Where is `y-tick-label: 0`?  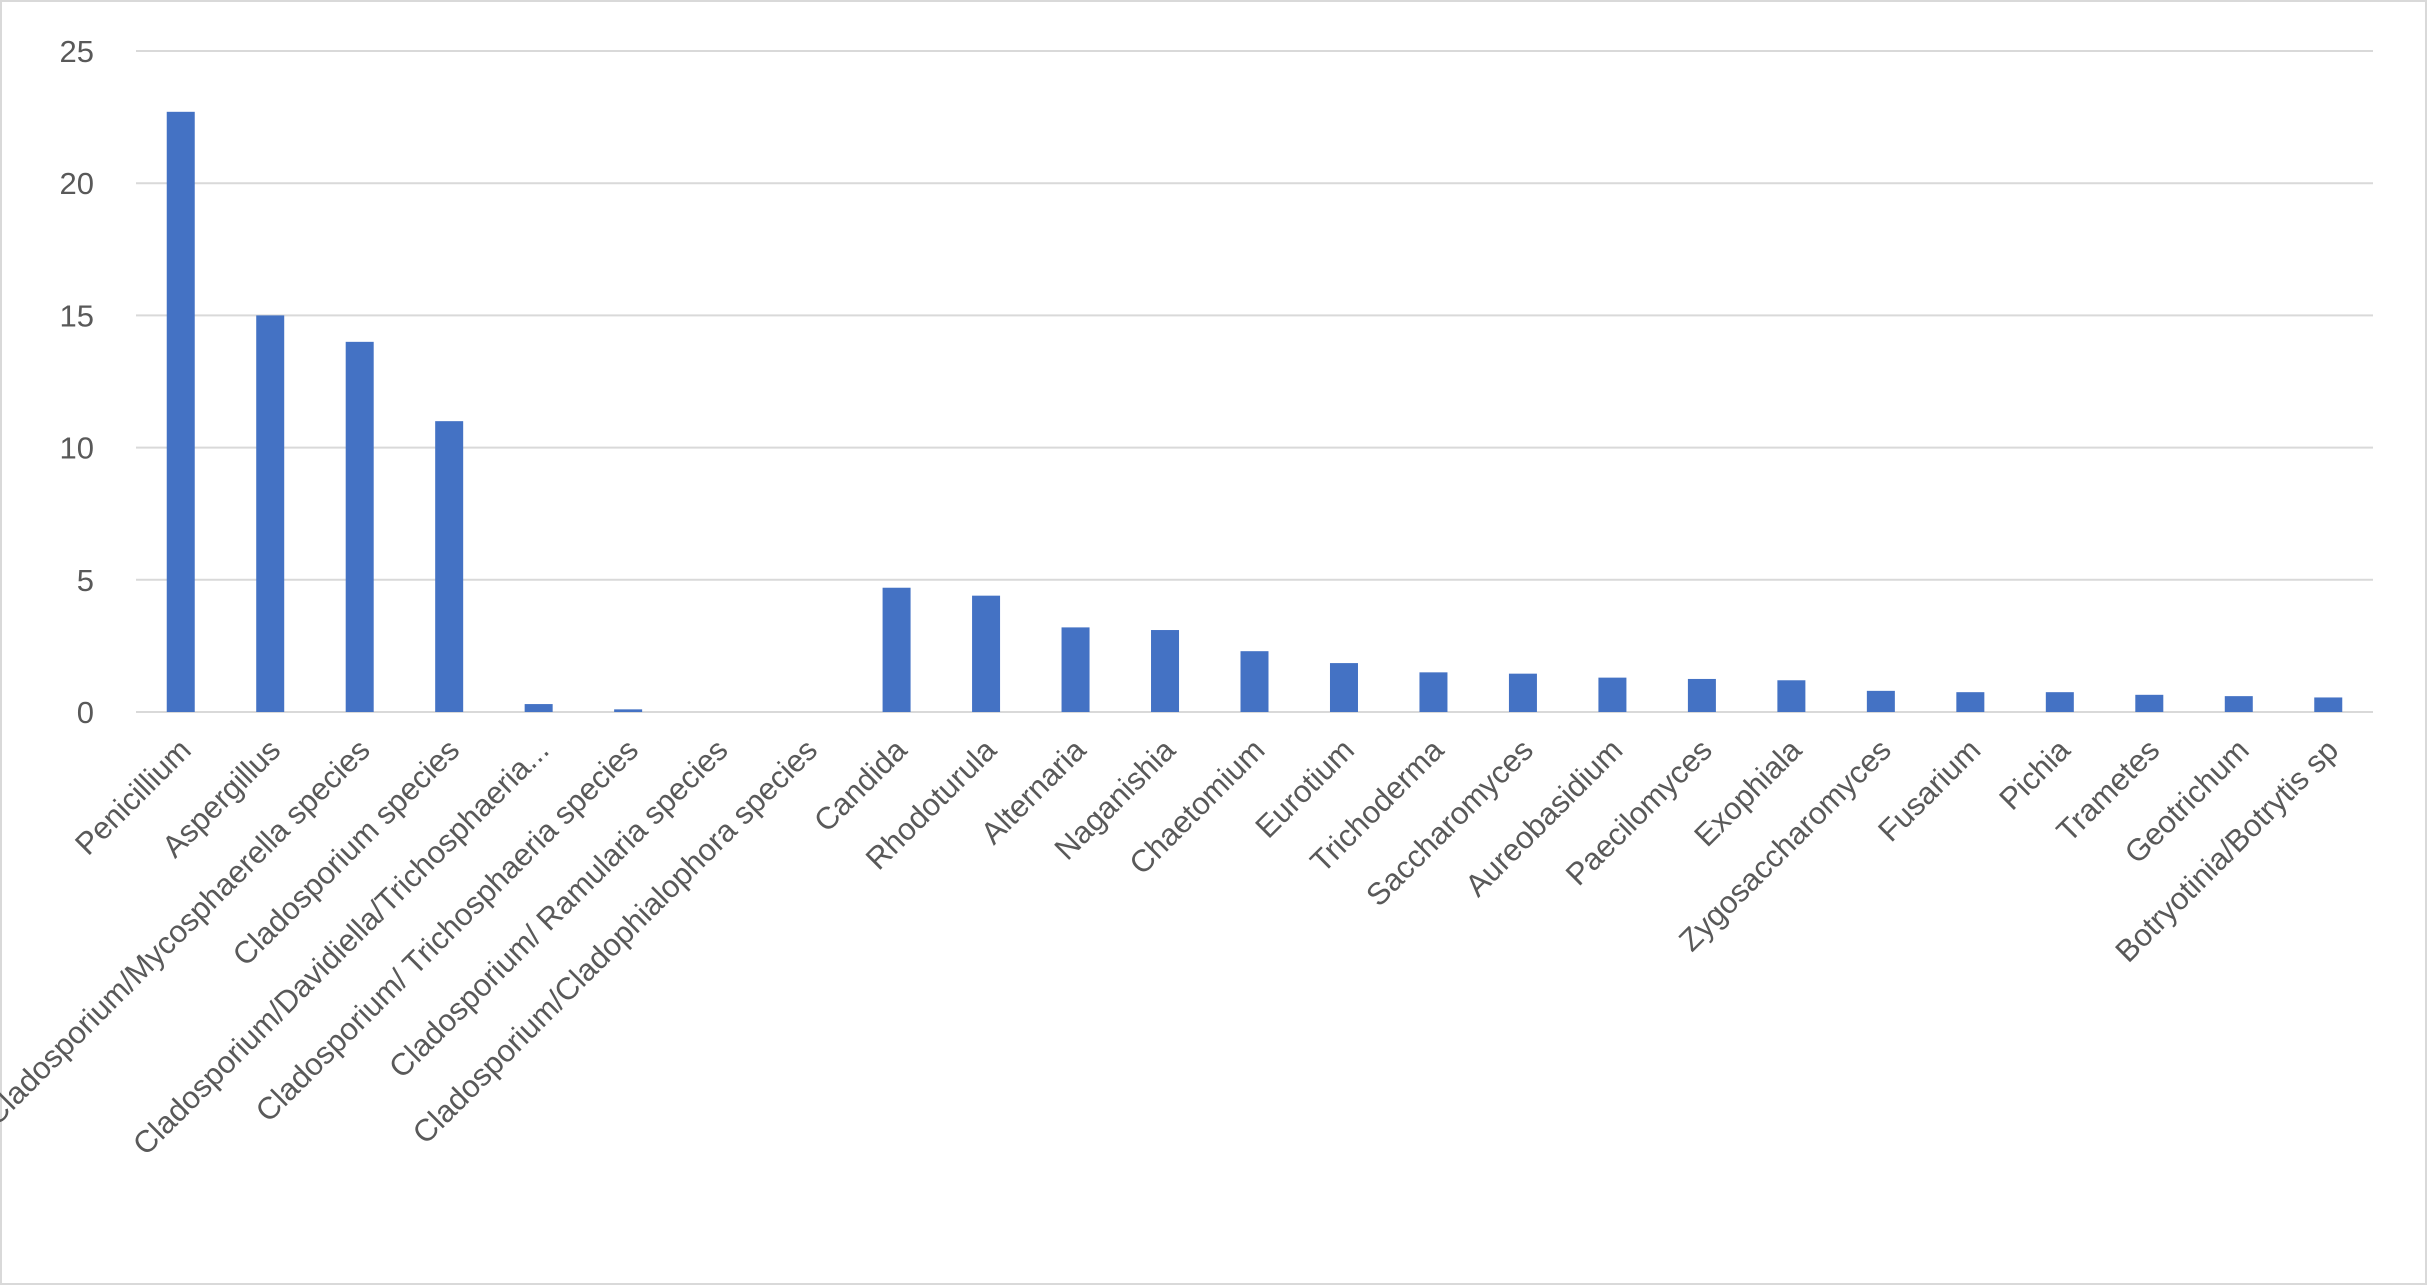
y-tick-label: 0 is located at coordinates (85, 712).